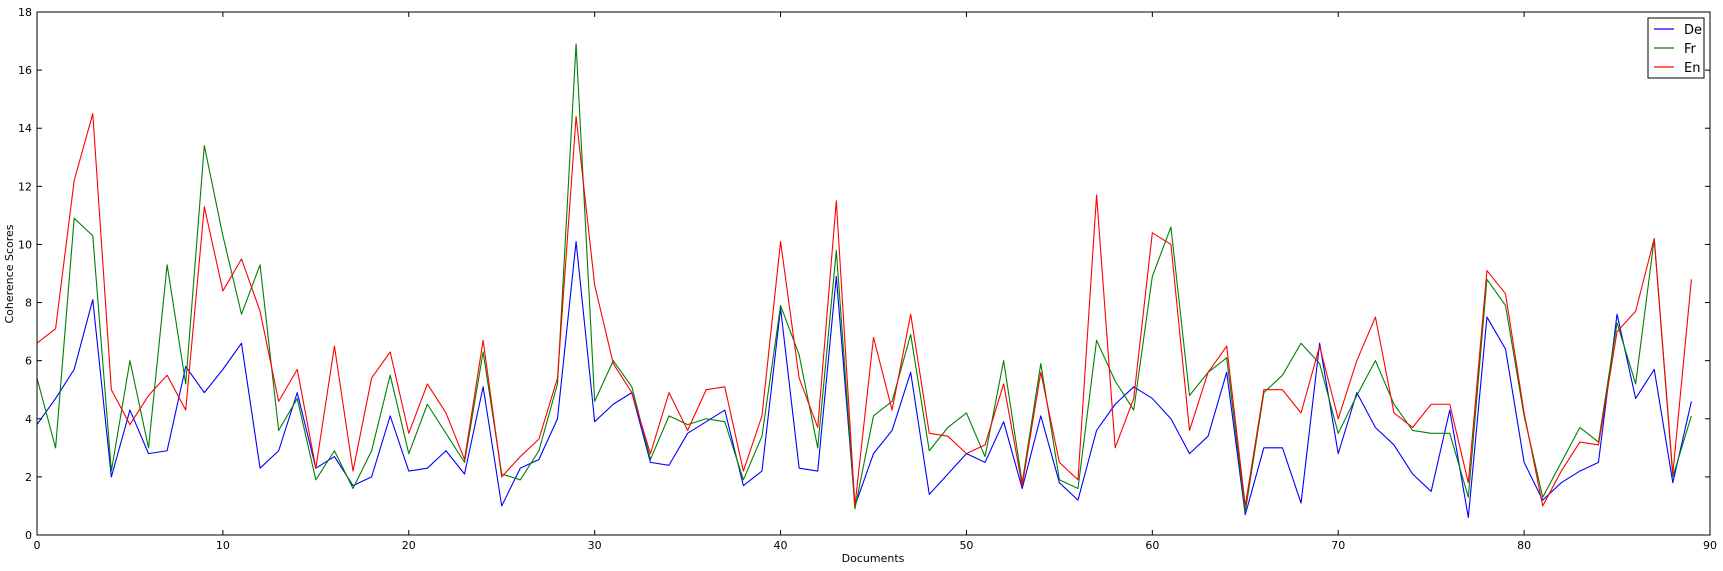  Describe the element at coordinates (37, 545) in the screenshot. I see `x-tick-label: 0` at that location.